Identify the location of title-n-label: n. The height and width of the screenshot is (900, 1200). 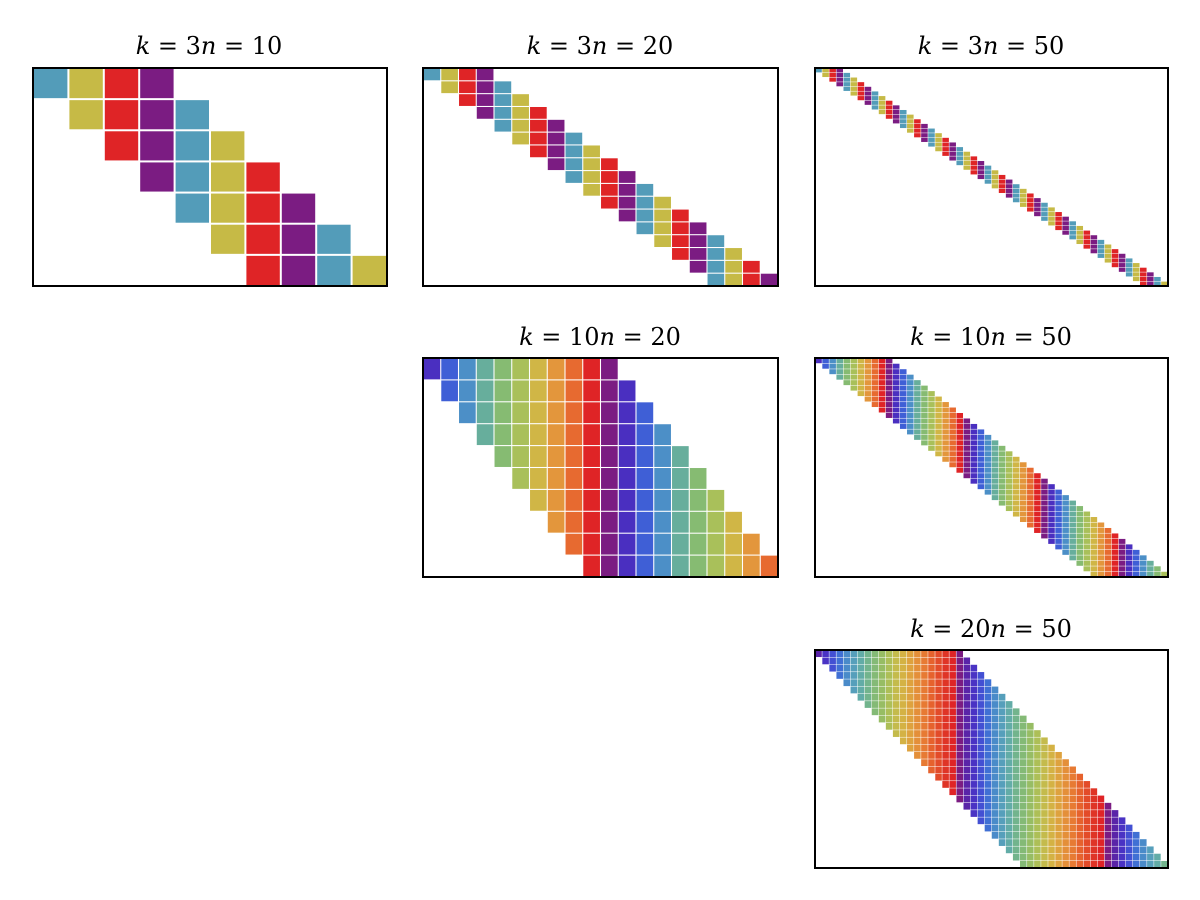
(599, 46).